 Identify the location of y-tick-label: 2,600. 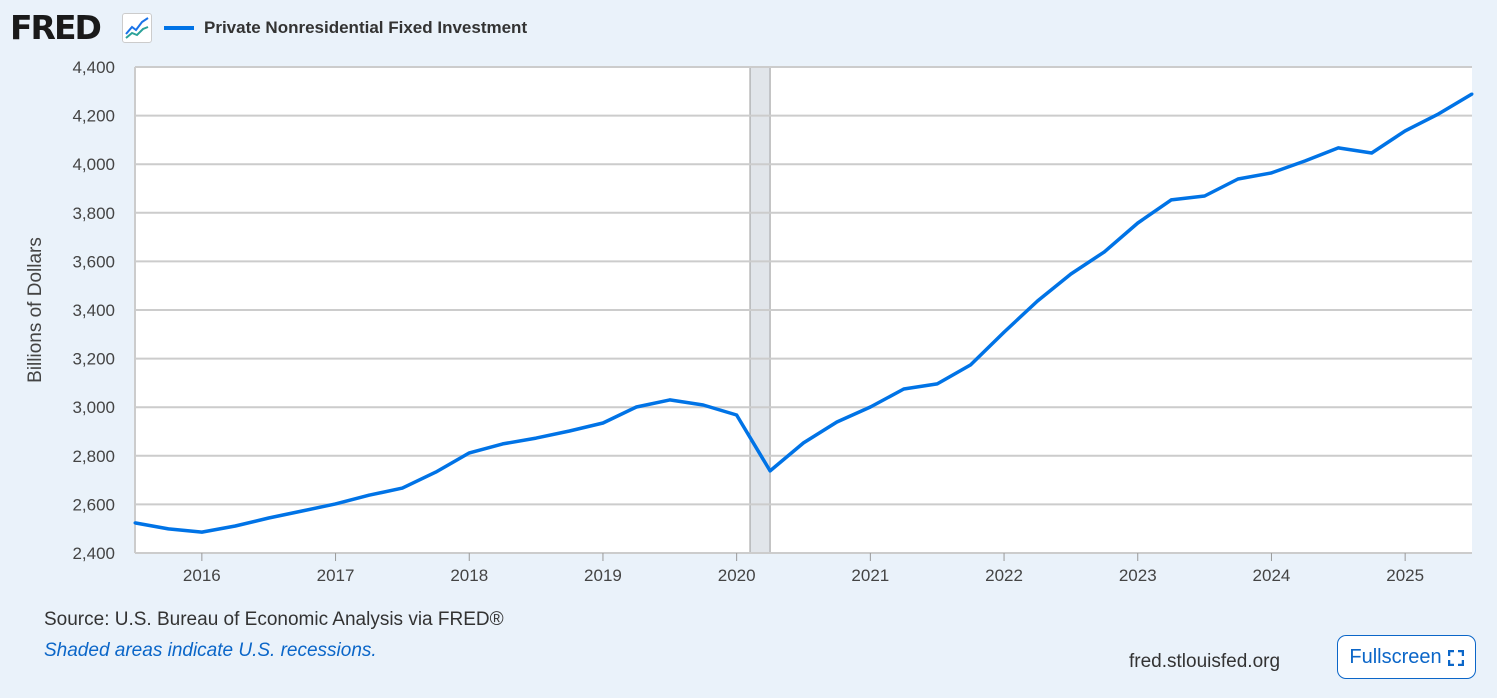
(93, 504).